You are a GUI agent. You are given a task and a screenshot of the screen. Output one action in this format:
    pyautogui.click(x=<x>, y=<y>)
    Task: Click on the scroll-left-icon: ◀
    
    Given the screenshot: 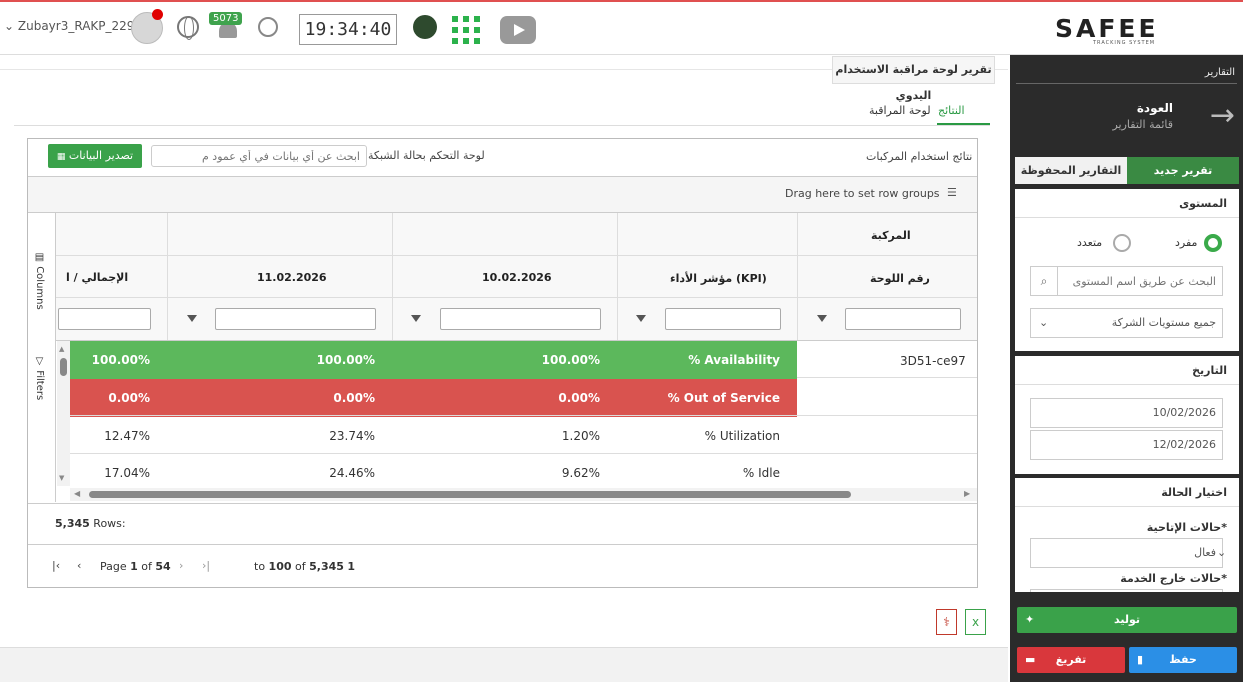 What is the action you would take?
    pyautogui.click(x=77, y=493)
    